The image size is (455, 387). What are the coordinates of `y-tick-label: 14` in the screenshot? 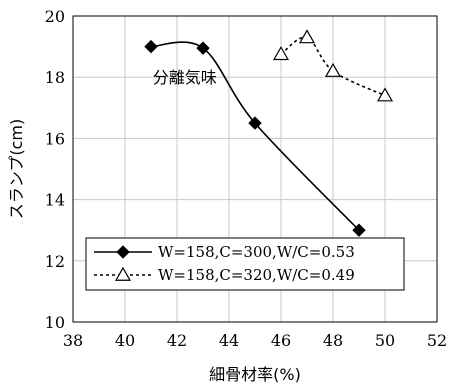 It's located at (55, 200).